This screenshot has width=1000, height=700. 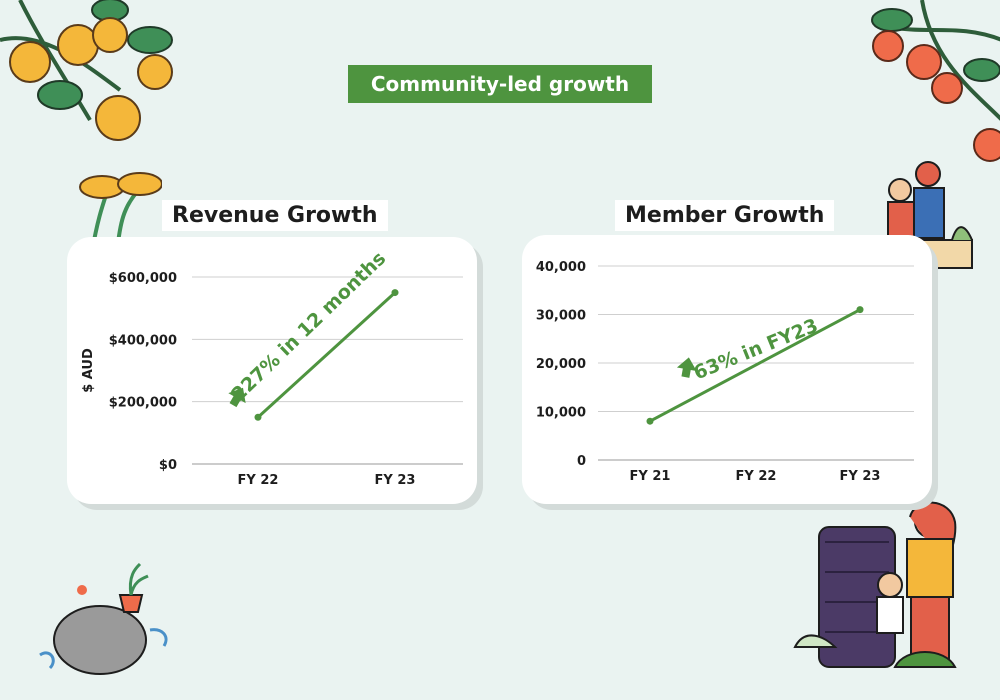 What do you see at coordinates (581, 461) in the screenshot?
I see `y-tick-label: 0` at bounding box center [581, 461].